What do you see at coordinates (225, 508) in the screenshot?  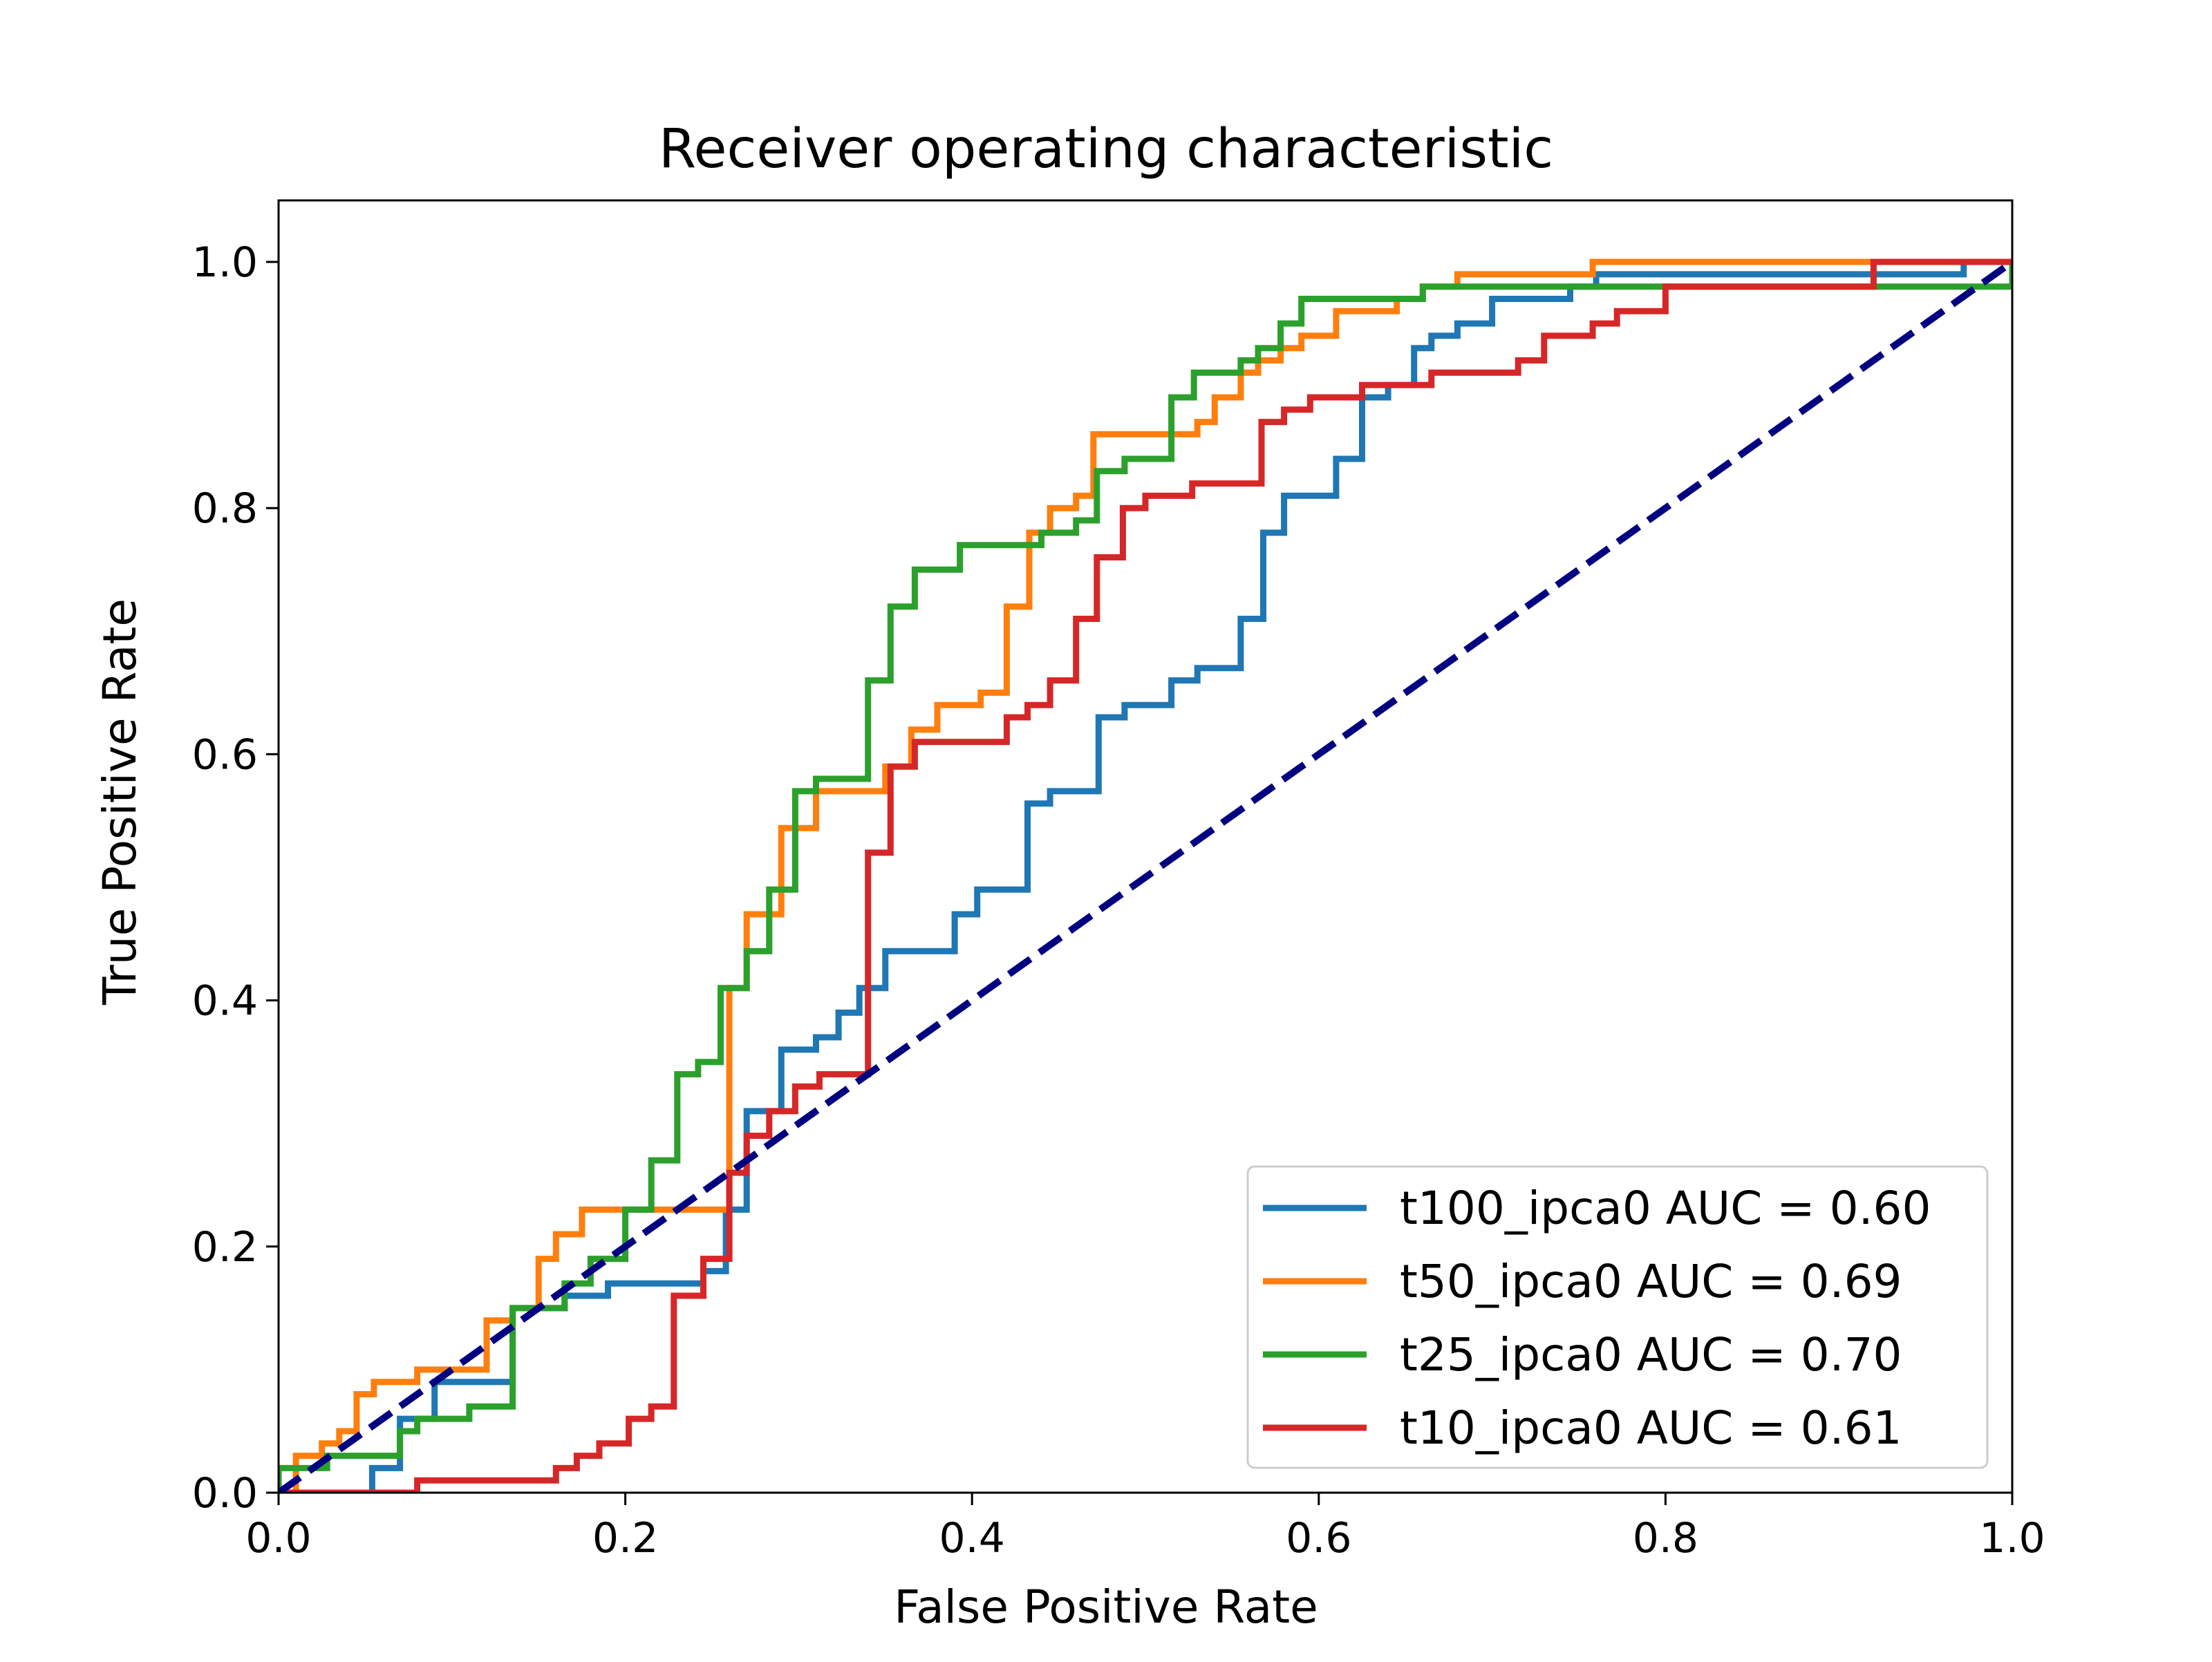 I see `y-tick-label: 0.8` at bounding box center [225, 508].